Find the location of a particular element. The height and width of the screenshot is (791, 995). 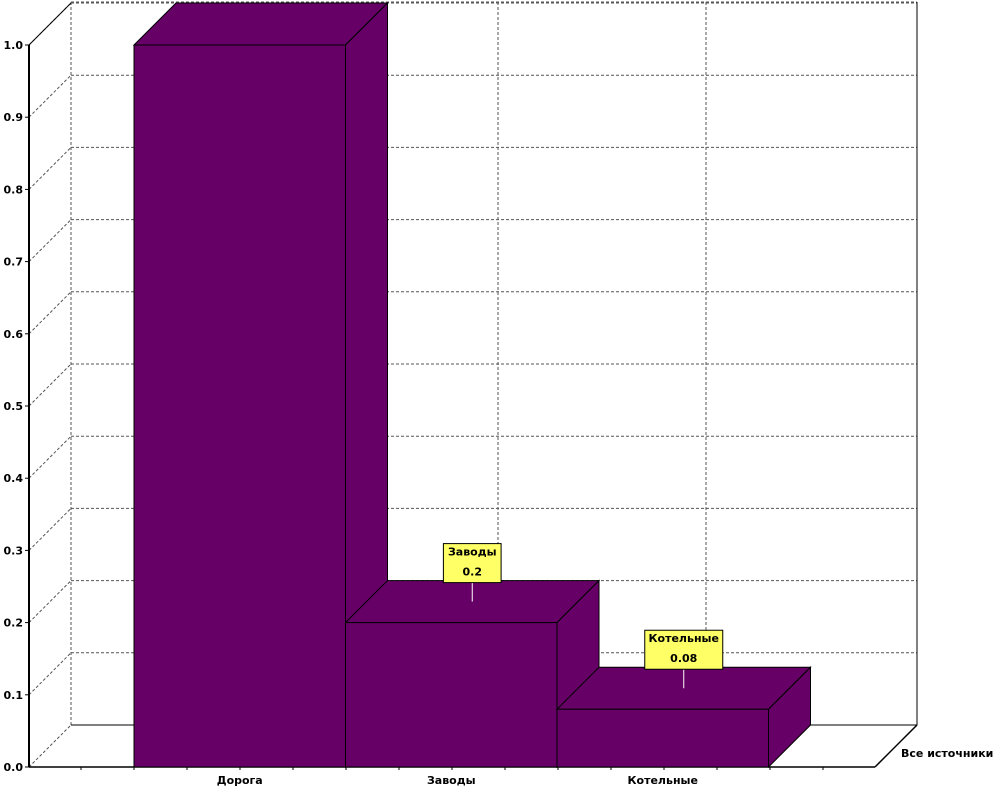

y-tick-label: 0.2 is located at coordinates (14, 623).